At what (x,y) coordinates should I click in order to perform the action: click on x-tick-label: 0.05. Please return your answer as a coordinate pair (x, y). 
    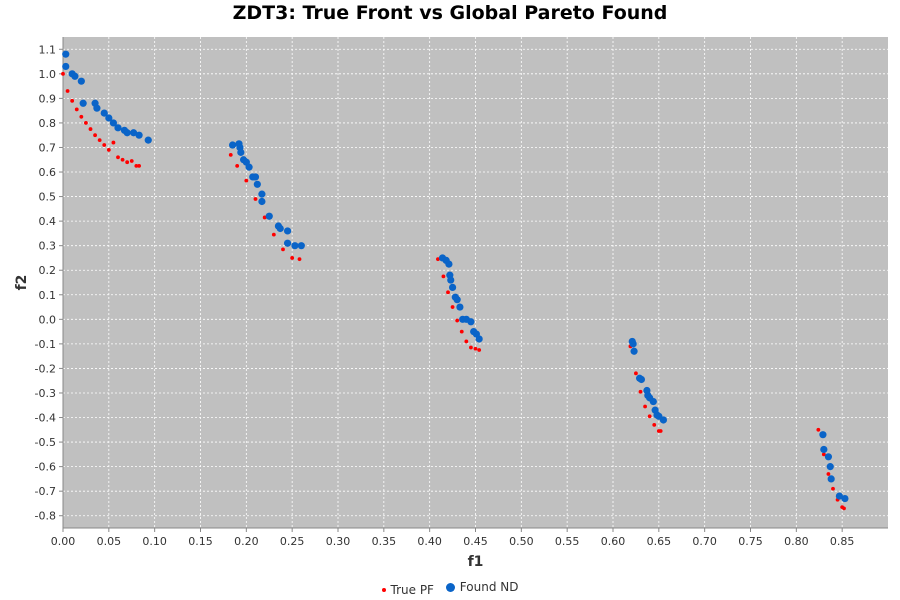
    Looking at the image, I should click on (109, 541).